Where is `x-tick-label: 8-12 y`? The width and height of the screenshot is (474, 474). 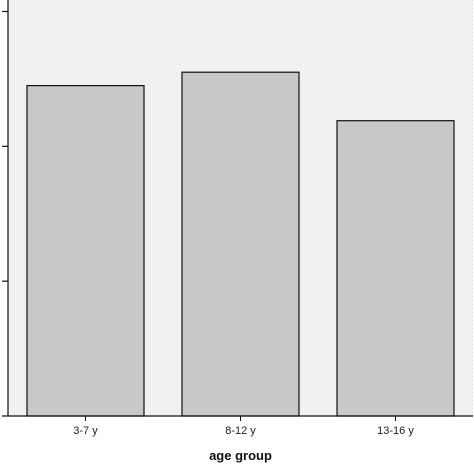 x-tick-label: 8-12 y is located at coordinates (240, 431).